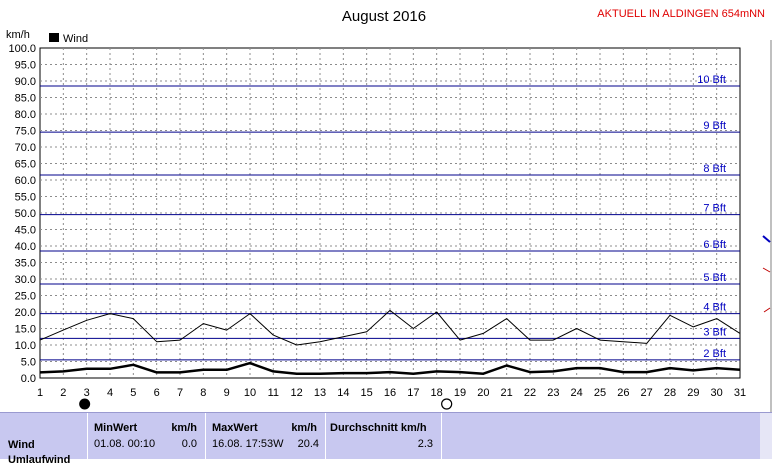 This screenshot has height=466, width=772. I want to click on x-tick-label: 19, so click(460, 393).